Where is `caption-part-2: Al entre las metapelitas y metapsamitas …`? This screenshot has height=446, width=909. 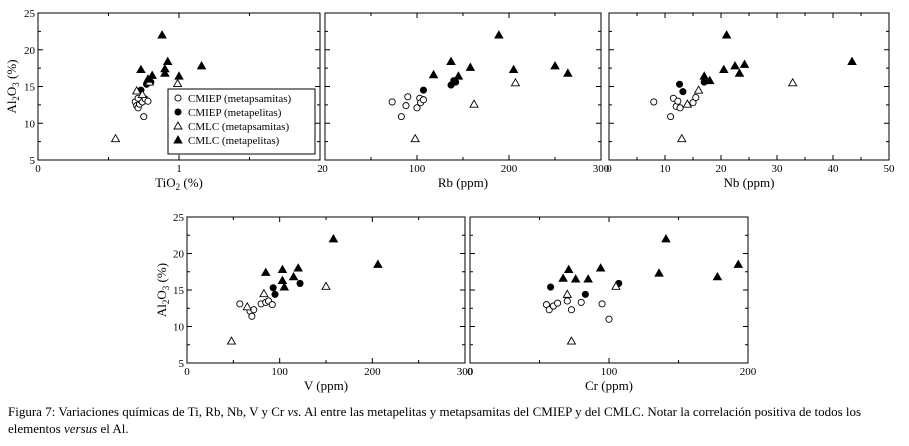
caption-part-2: Al entre las metapelitas y metapsamitas … is located at coordinates (435, 420).